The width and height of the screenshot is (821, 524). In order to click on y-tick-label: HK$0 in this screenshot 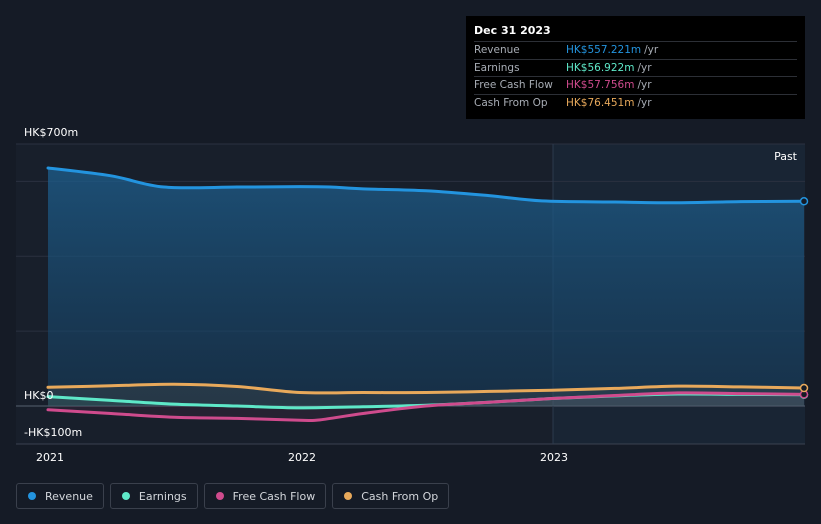, I will do `click(38, 395)`.